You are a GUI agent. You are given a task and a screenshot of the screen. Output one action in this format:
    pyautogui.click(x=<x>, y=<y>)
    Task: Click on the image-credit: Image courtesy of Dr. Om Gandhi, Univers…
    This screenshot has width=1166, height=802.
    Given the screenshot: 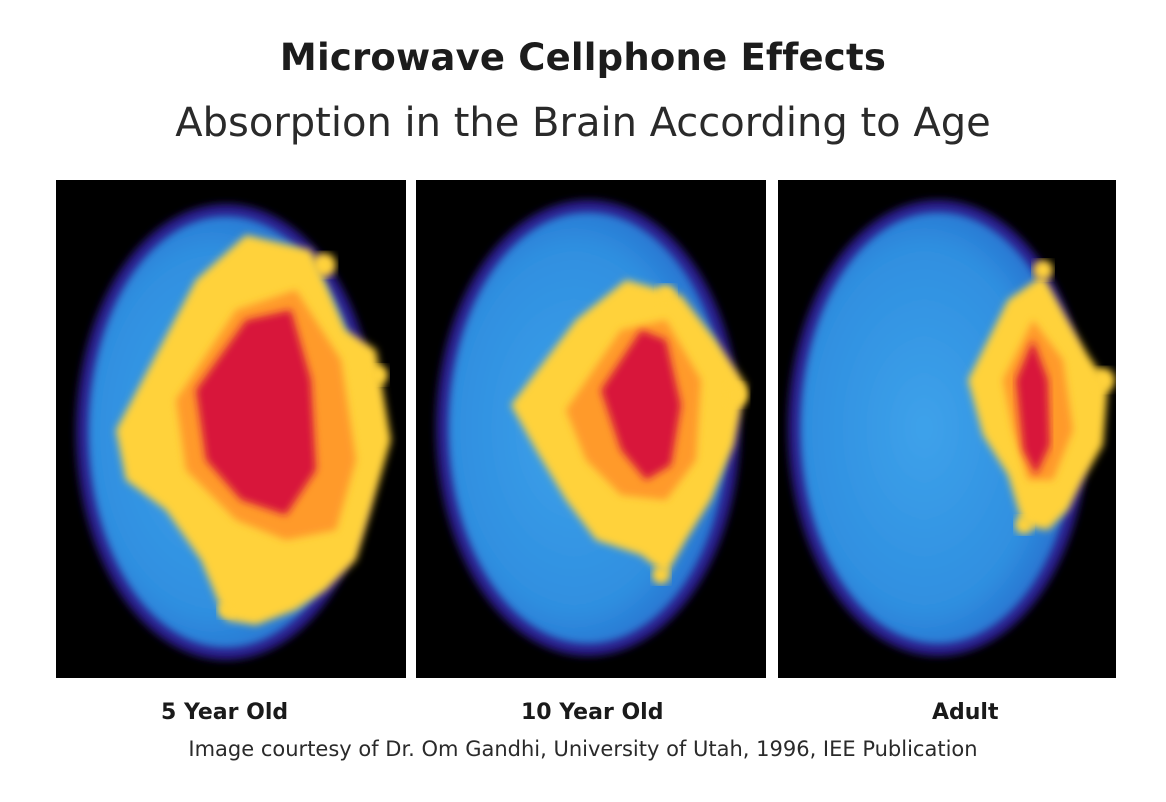 What is the action you would take?
    pyautogui.click(x=583, y=749)
    